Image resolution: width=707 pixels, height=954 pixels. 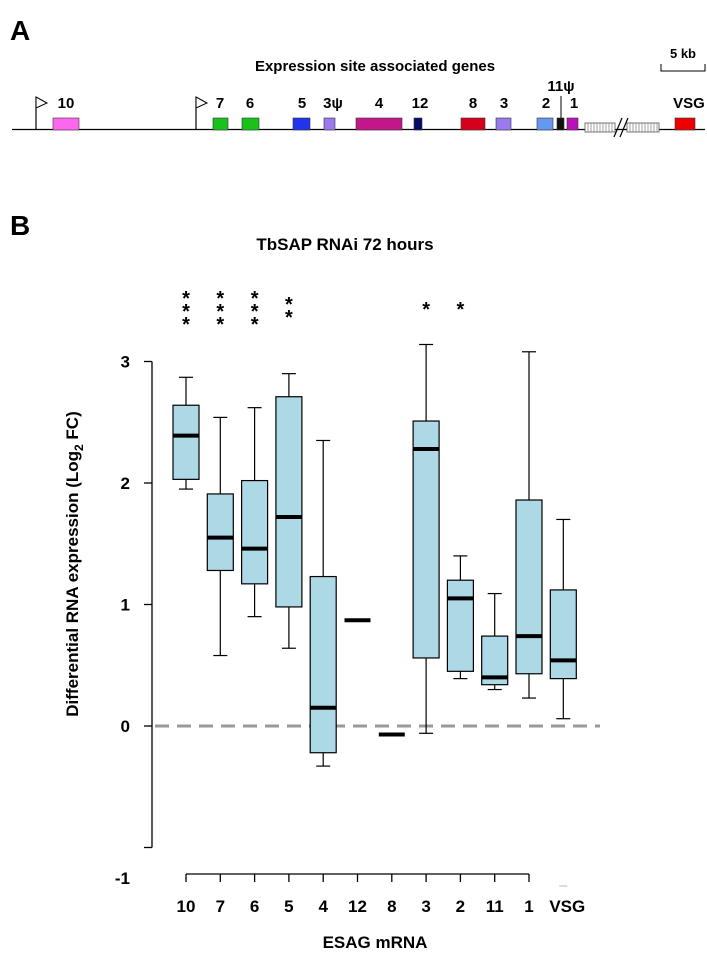 What do you see at coordinates (689, 103) in the screenshot?
I see `gene-label: VSG` at bounding box center [689, 103].